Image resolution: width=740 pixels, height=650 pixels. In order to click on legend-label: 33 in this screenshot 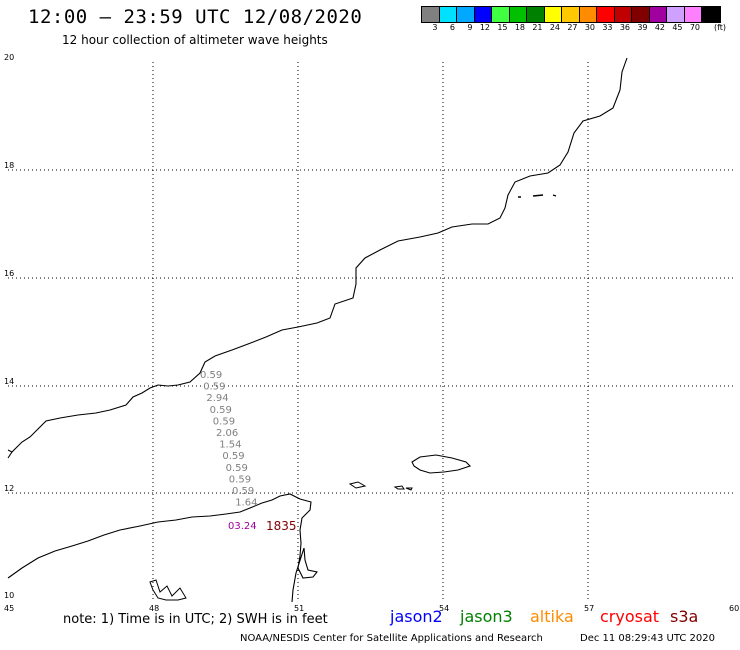, I will do `click(607, 27)`.